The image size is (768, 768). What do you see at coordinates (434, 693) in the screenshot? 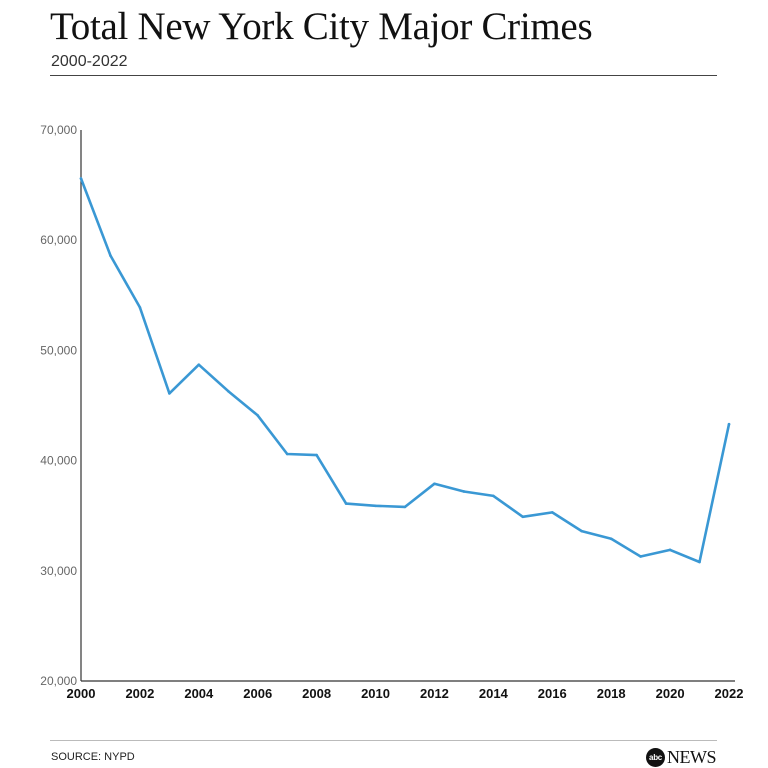
I see `x-tick-label: 2012` at bounding box center [434, 693].